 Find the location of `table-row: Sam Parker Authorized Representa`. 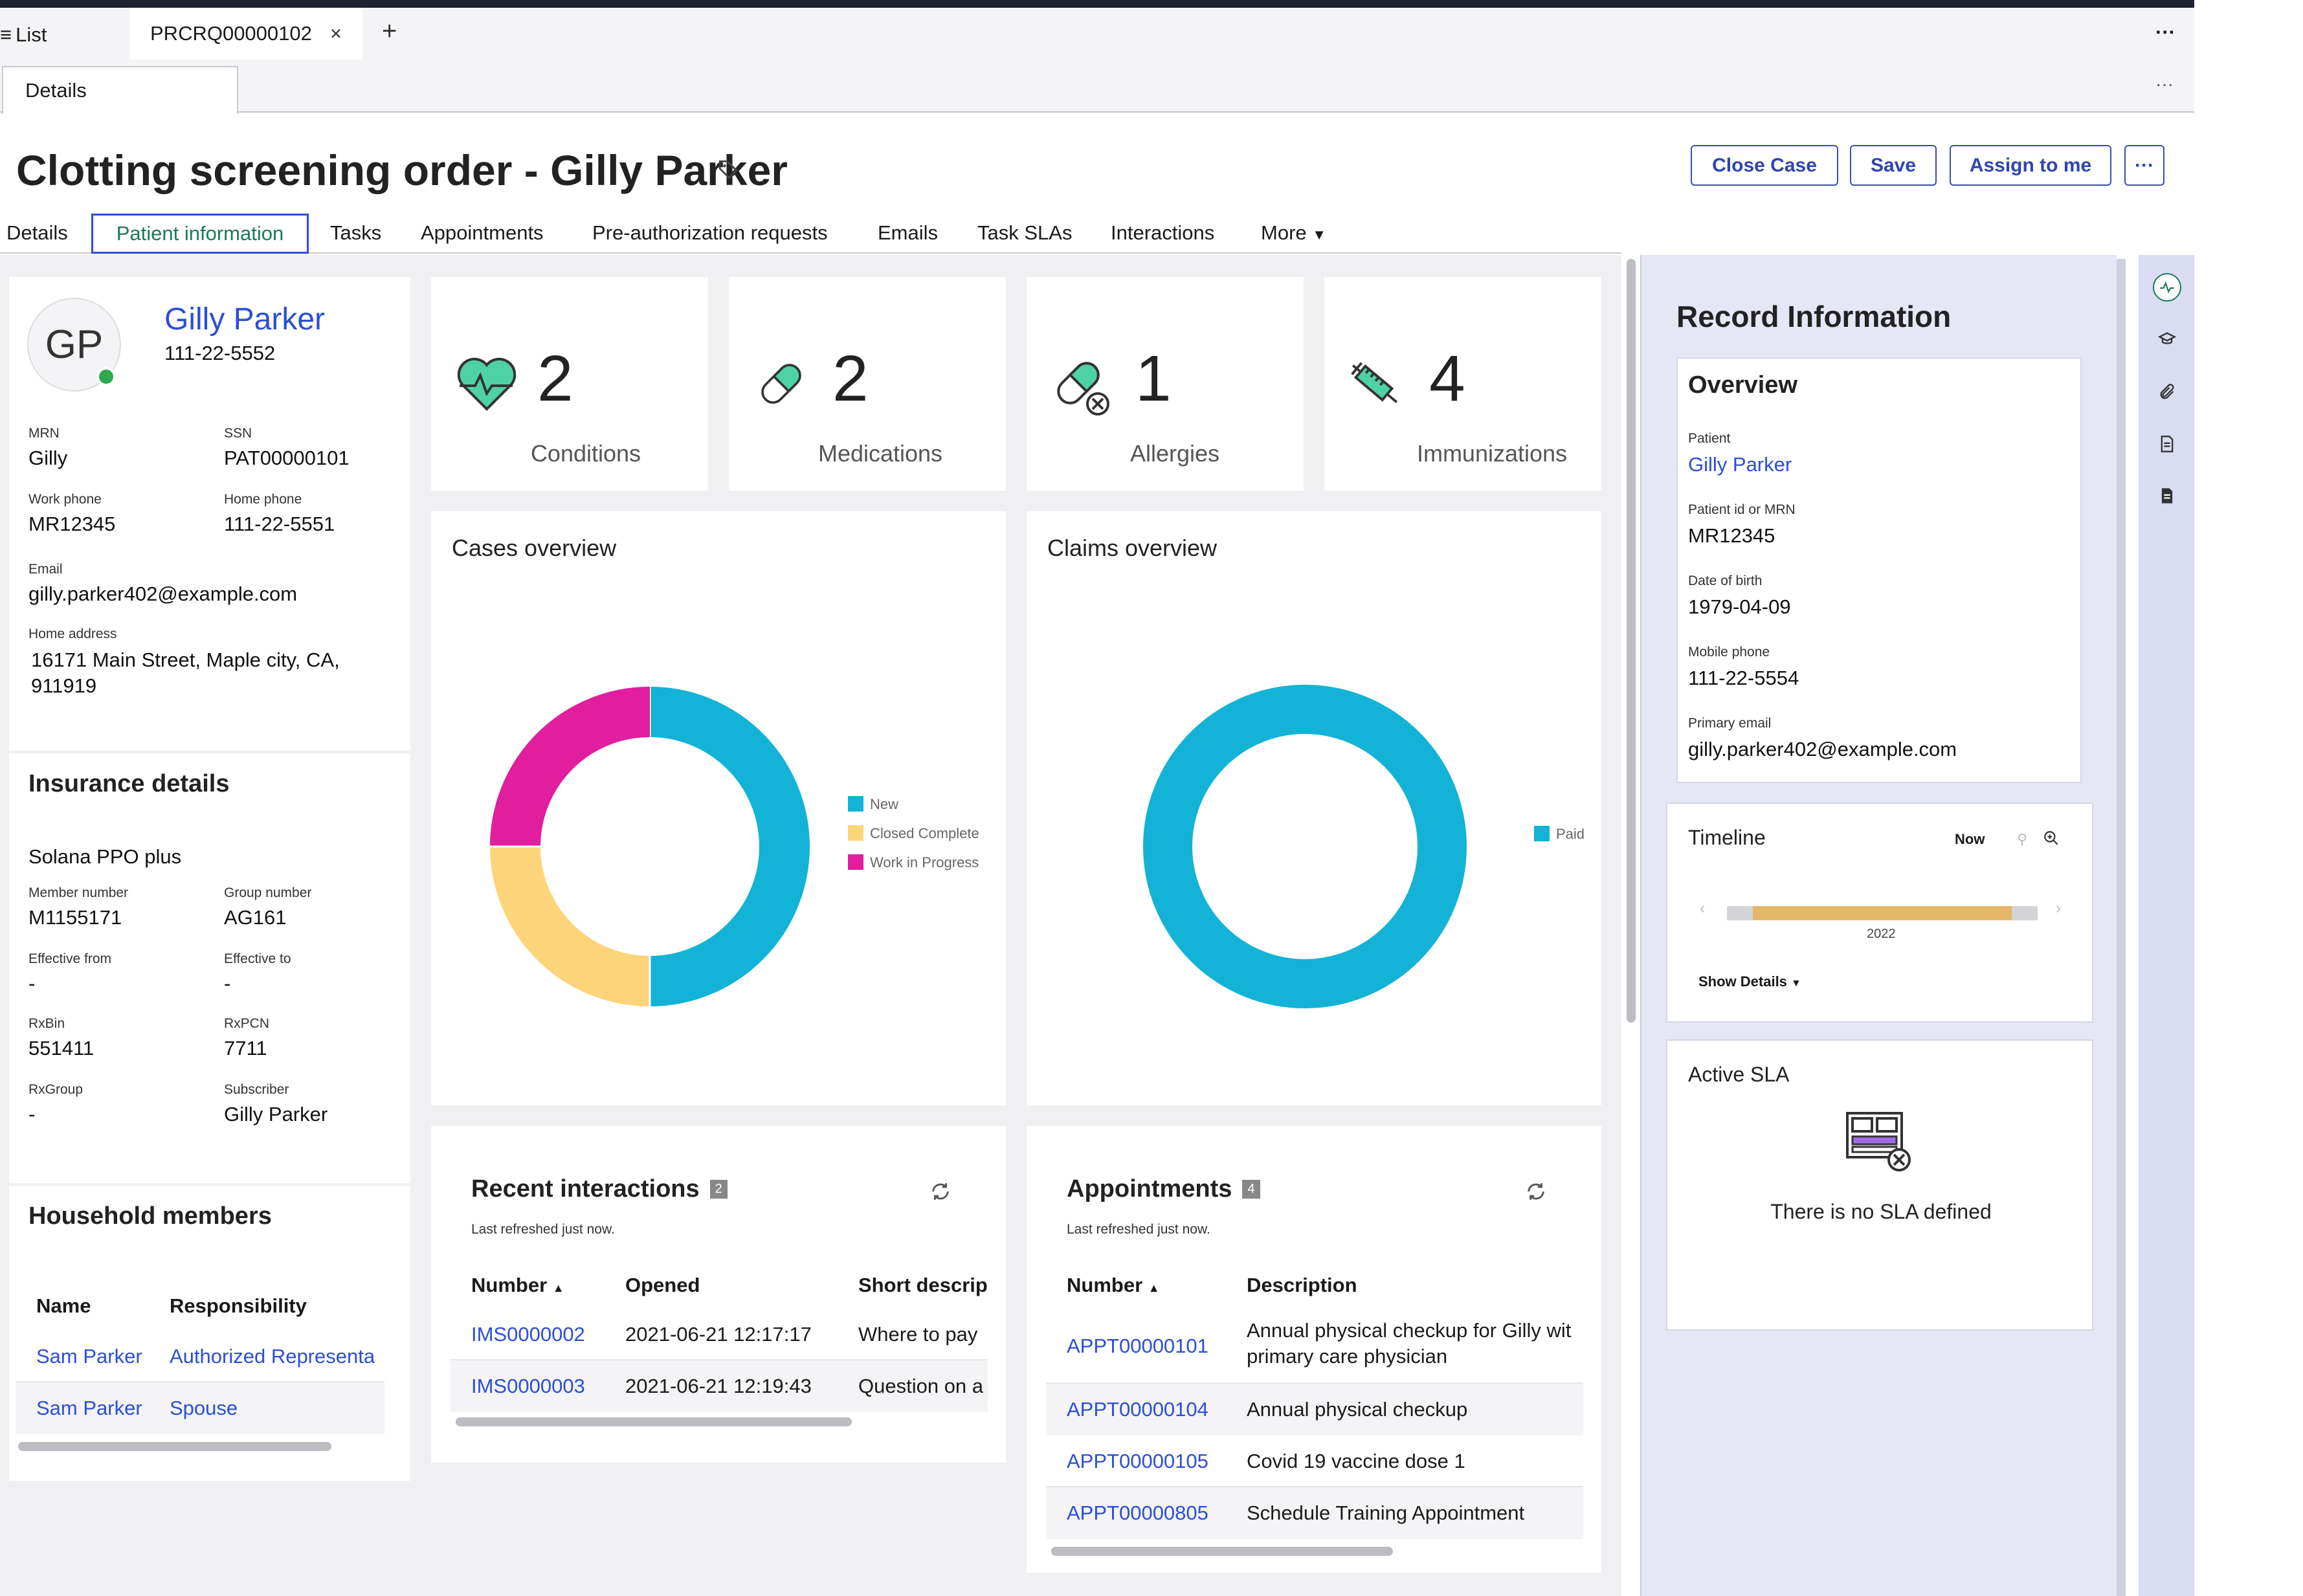

table-row: Sam Parker Authorized Representa is located at coordinates (200, 1357).